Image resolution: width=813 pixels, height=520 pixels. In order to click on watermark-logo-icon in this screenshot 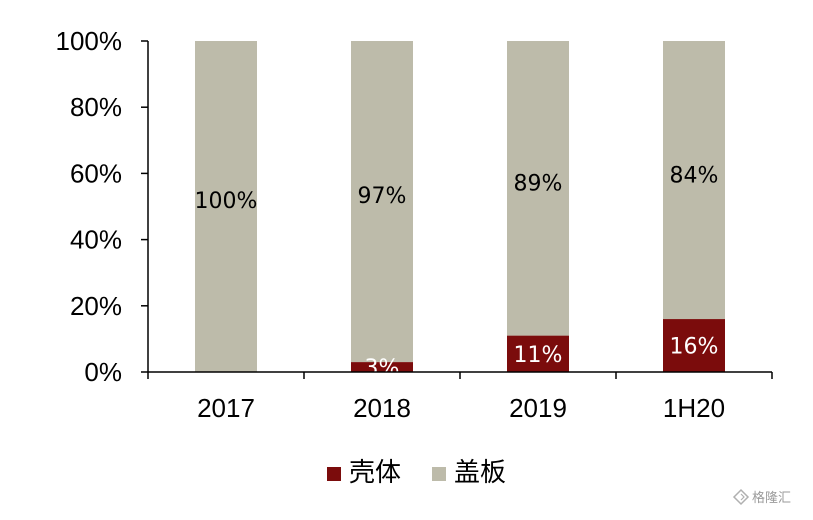, I will do `click(741, 497)`.